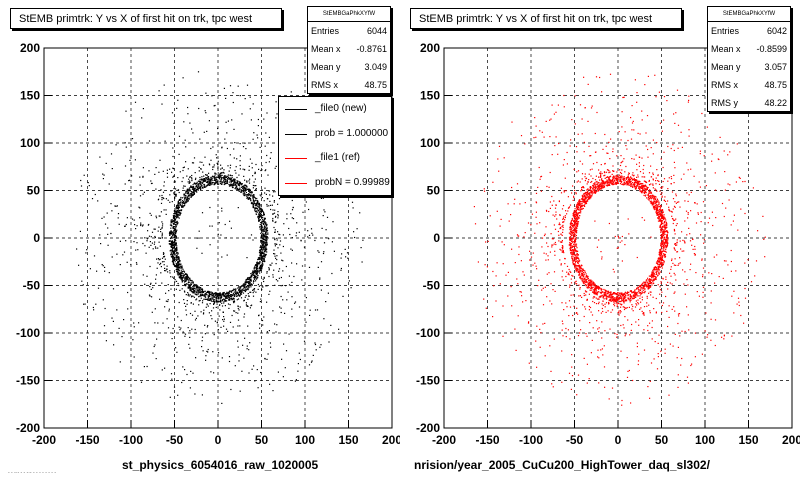 The width and height of the screenshot is (800, 480). I want to click on left-stats-value: 48.75, so click(375, 85).